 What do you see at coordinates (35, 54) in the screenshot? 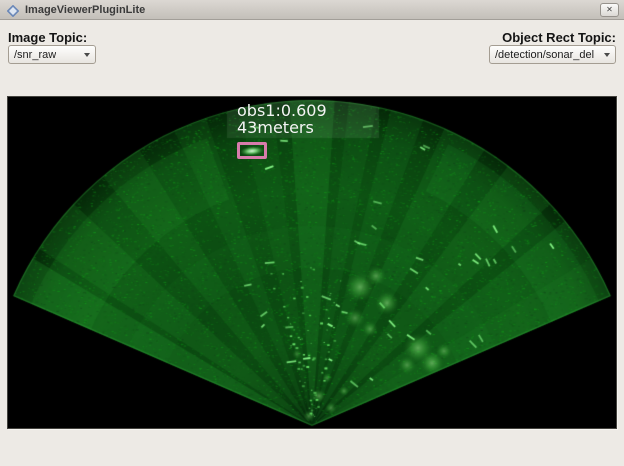
I see `image-topic-value: /snr_raw` at bounding box center [35, 54].